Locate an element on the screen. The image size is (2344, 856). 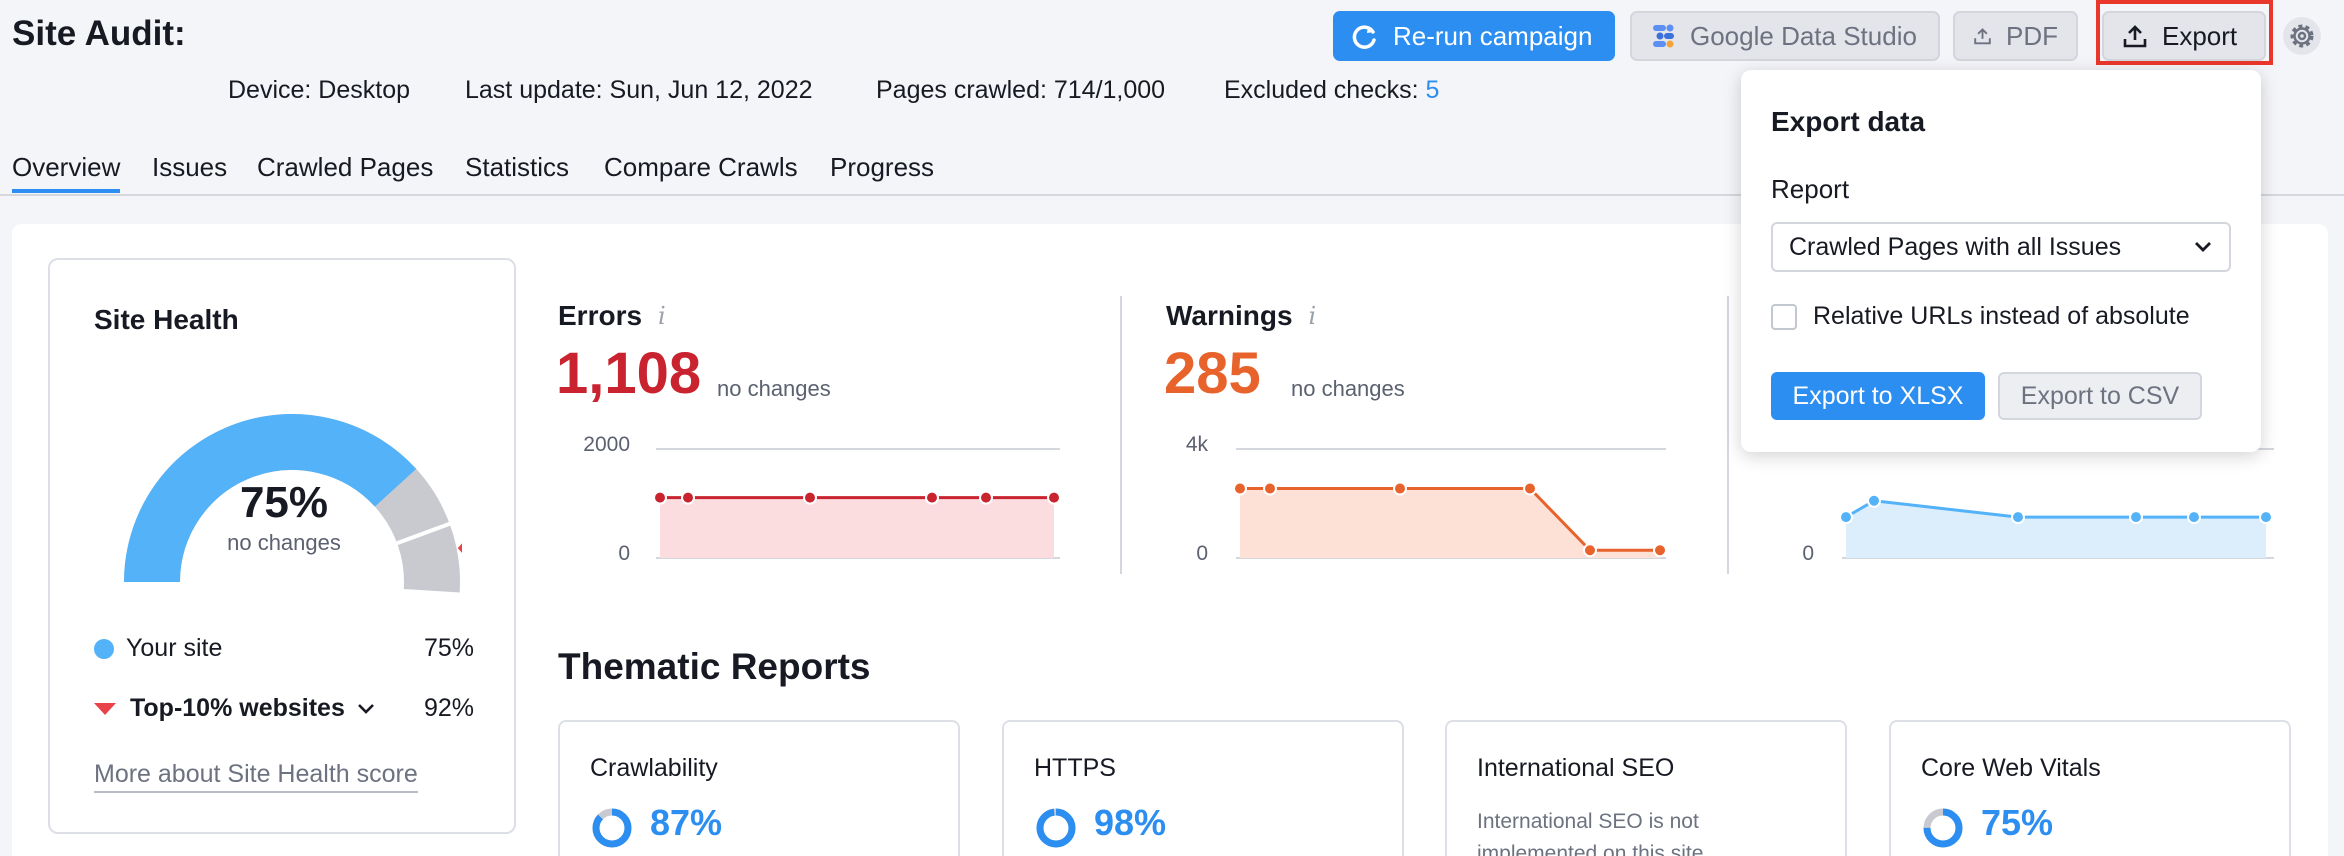
thematic-reports-title: Thematic Reports is located at coordinates (714, 666).